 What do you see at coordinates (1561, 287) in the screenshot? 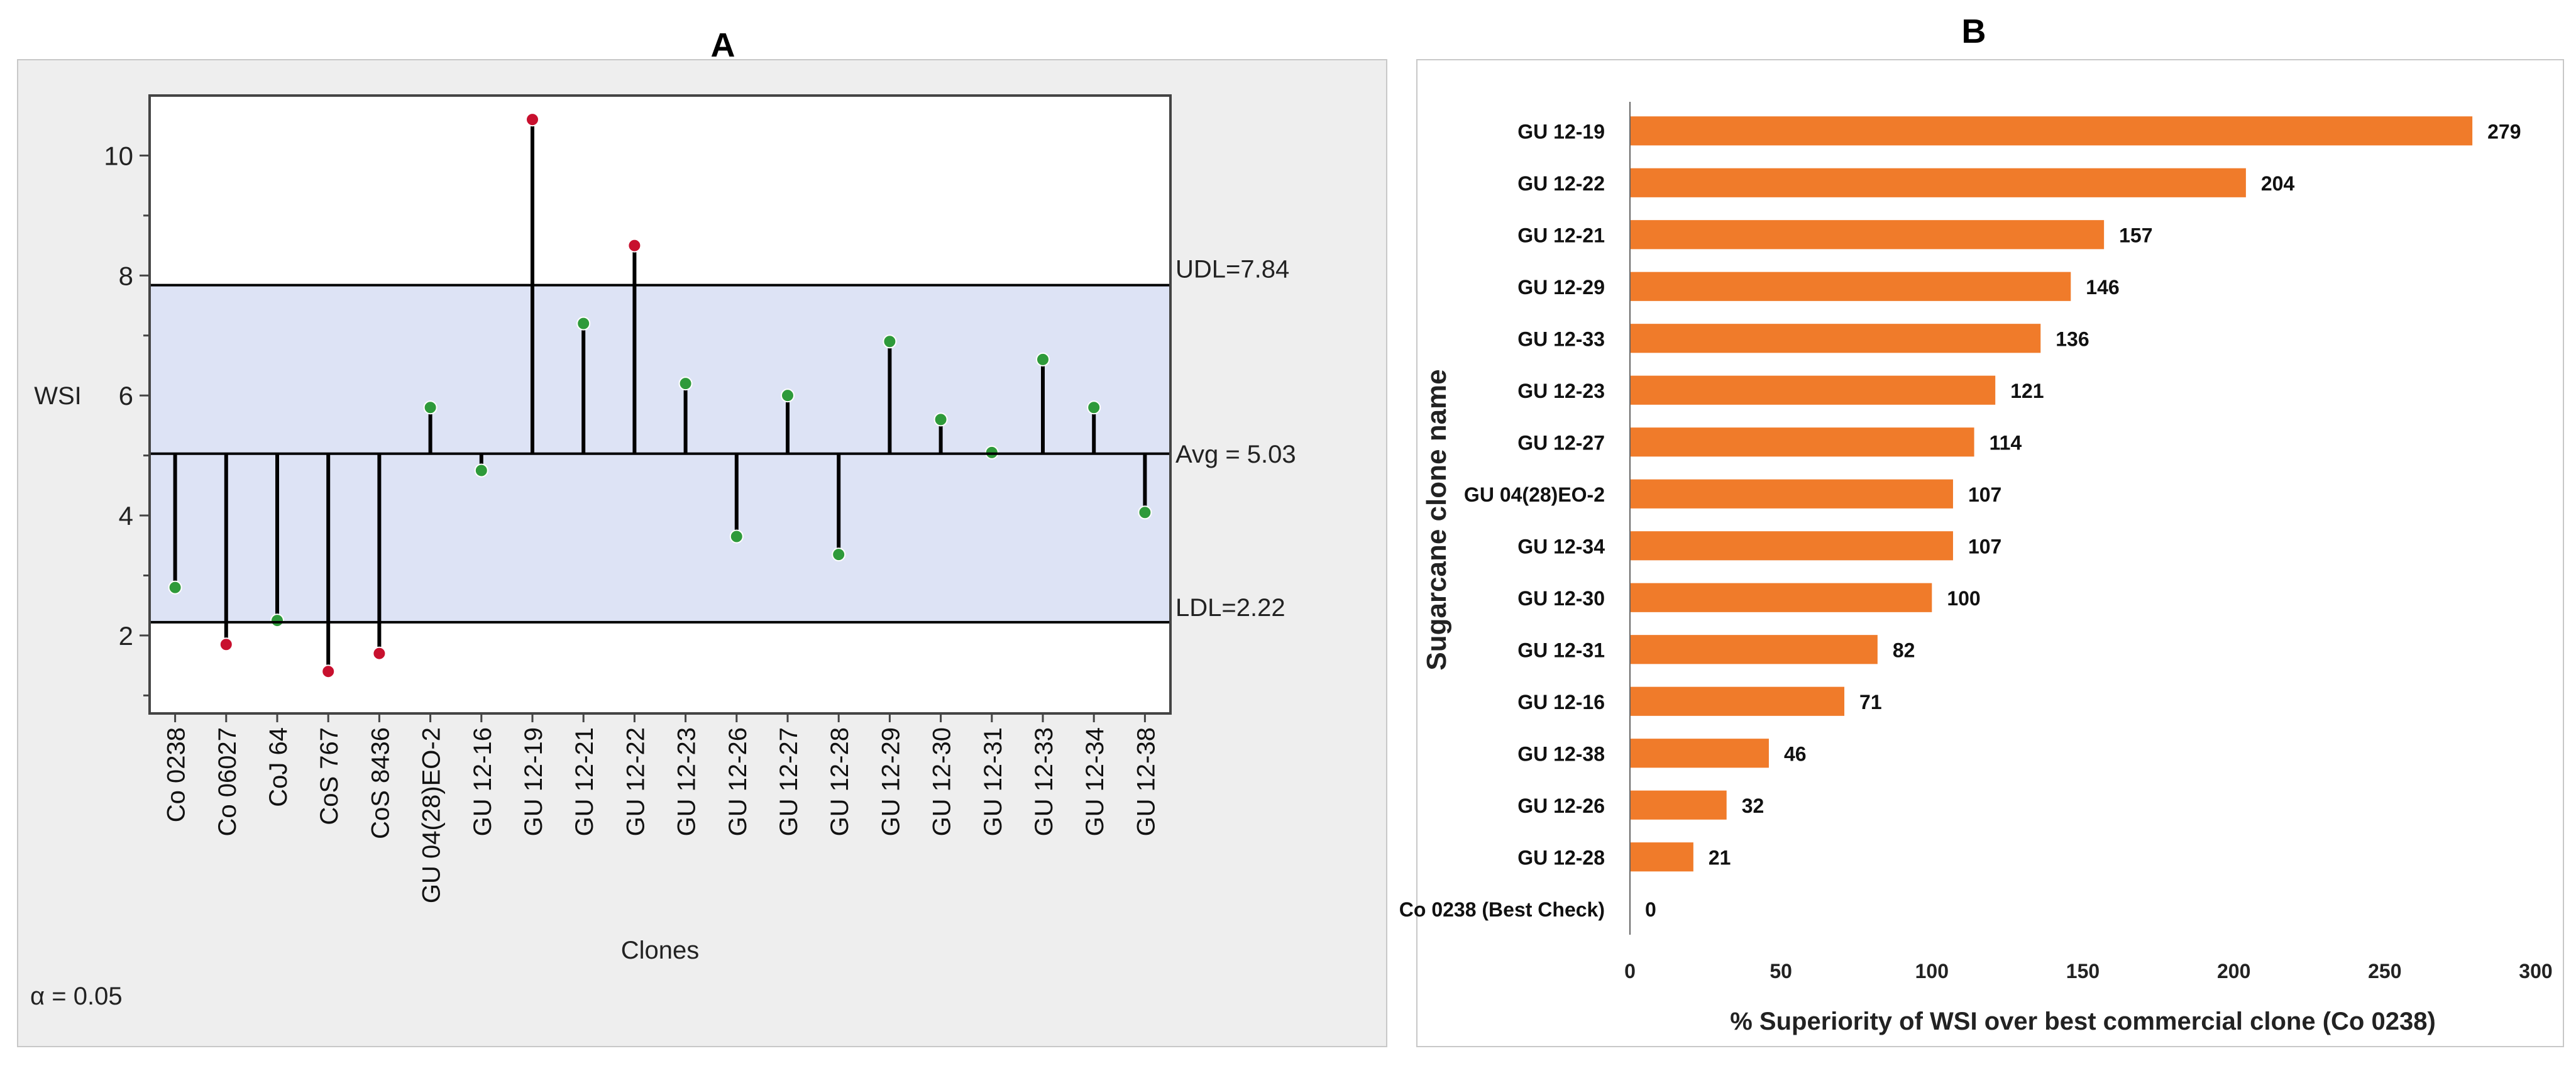
I see `category-label: GU 12-29` at bounding box center [1561, 287].